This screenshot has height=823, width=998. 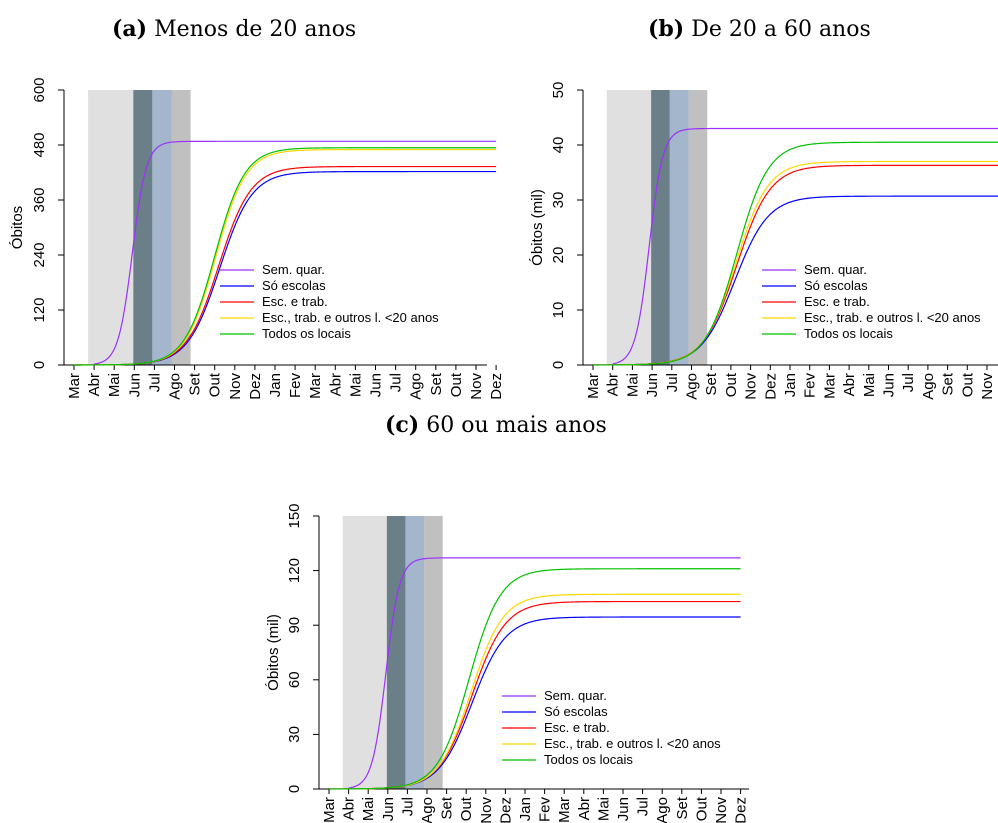 I want to click on y-axis-label: Óbitos (mil), so click(x=537, y=227).